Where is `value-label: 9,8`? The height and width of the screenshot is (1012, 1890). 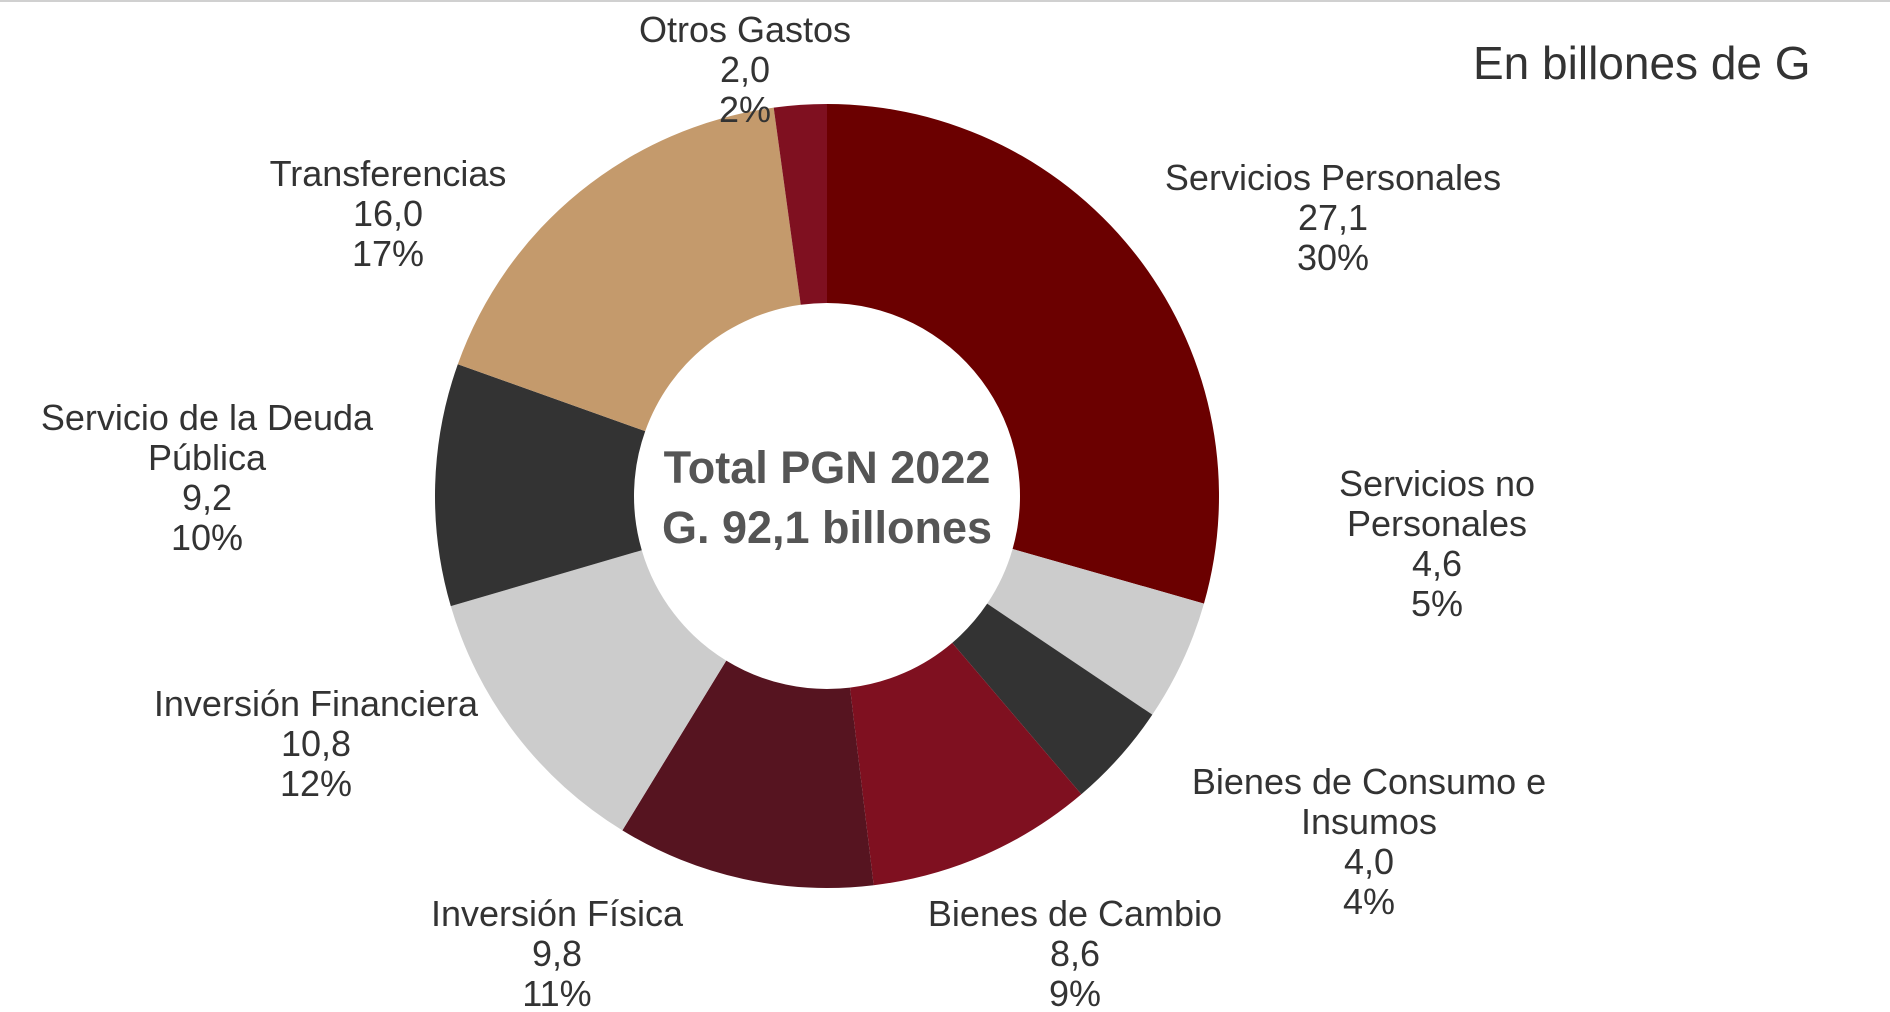
value-label: 9,8 is located at coordinates (557, 953).